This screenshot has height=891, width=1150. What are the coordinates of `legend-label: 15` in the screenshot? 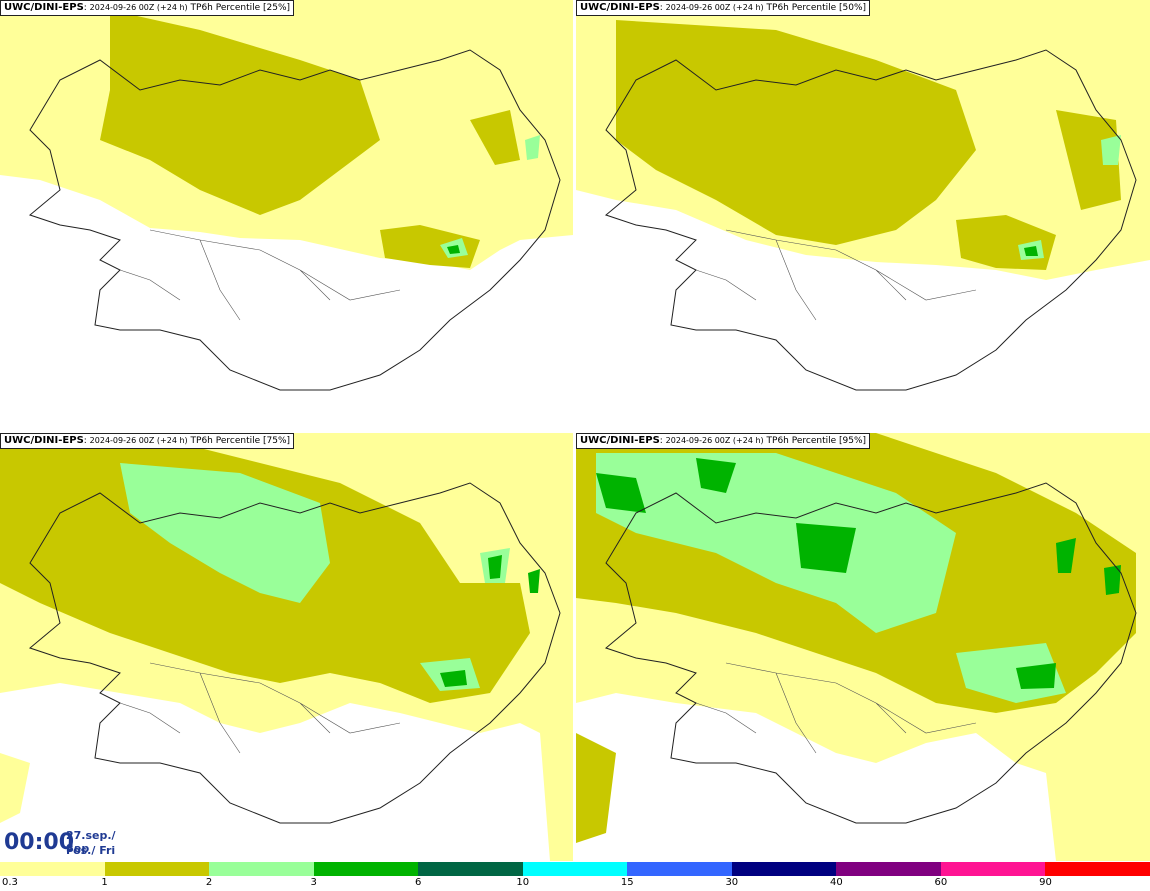 It's located at (627, 882).